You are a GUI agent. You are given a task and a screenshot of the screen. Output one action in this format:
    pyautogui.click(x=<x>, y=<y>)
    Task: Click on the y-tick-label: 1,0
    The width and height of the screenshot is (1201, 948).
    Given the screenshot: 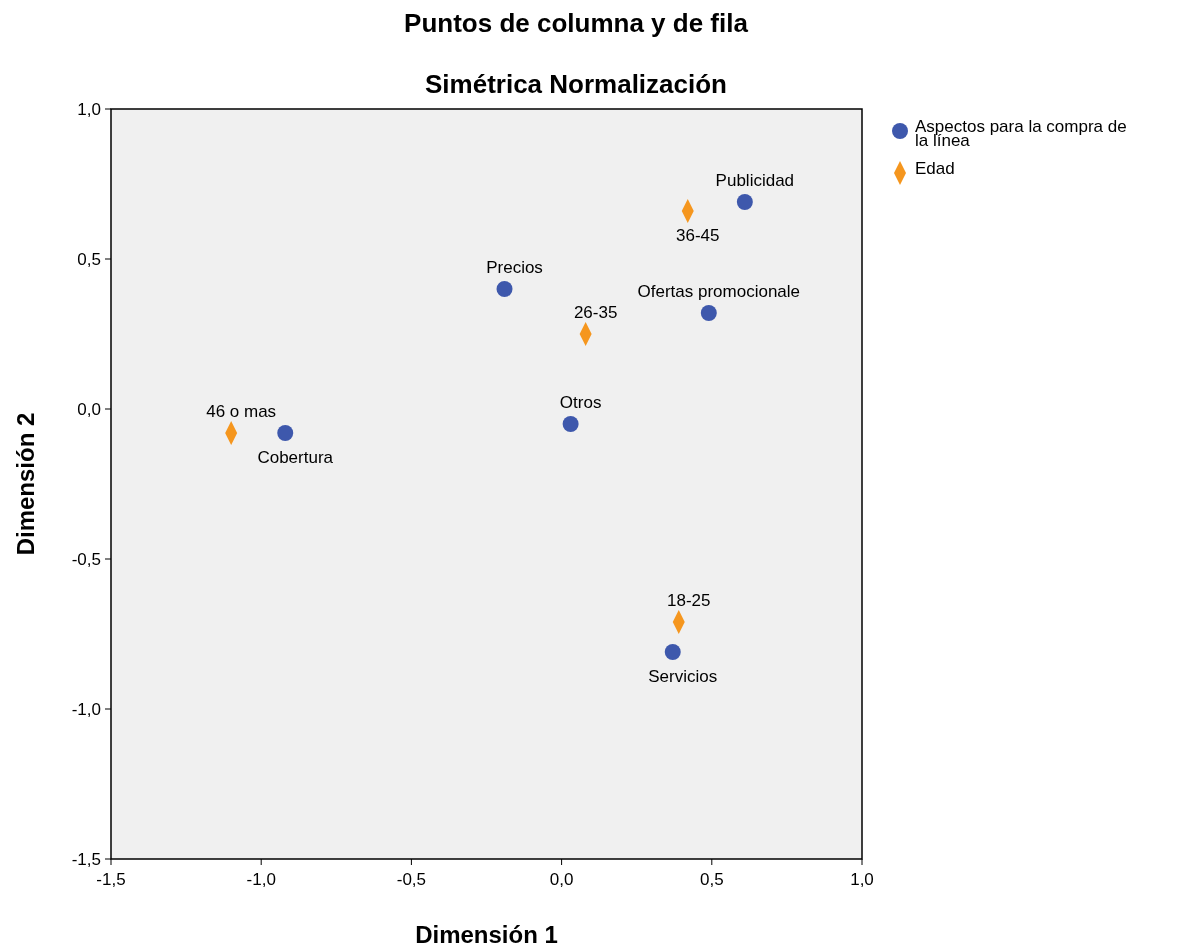 What is the action you would take?
    pyautogui.click(x=89, y=109)
    